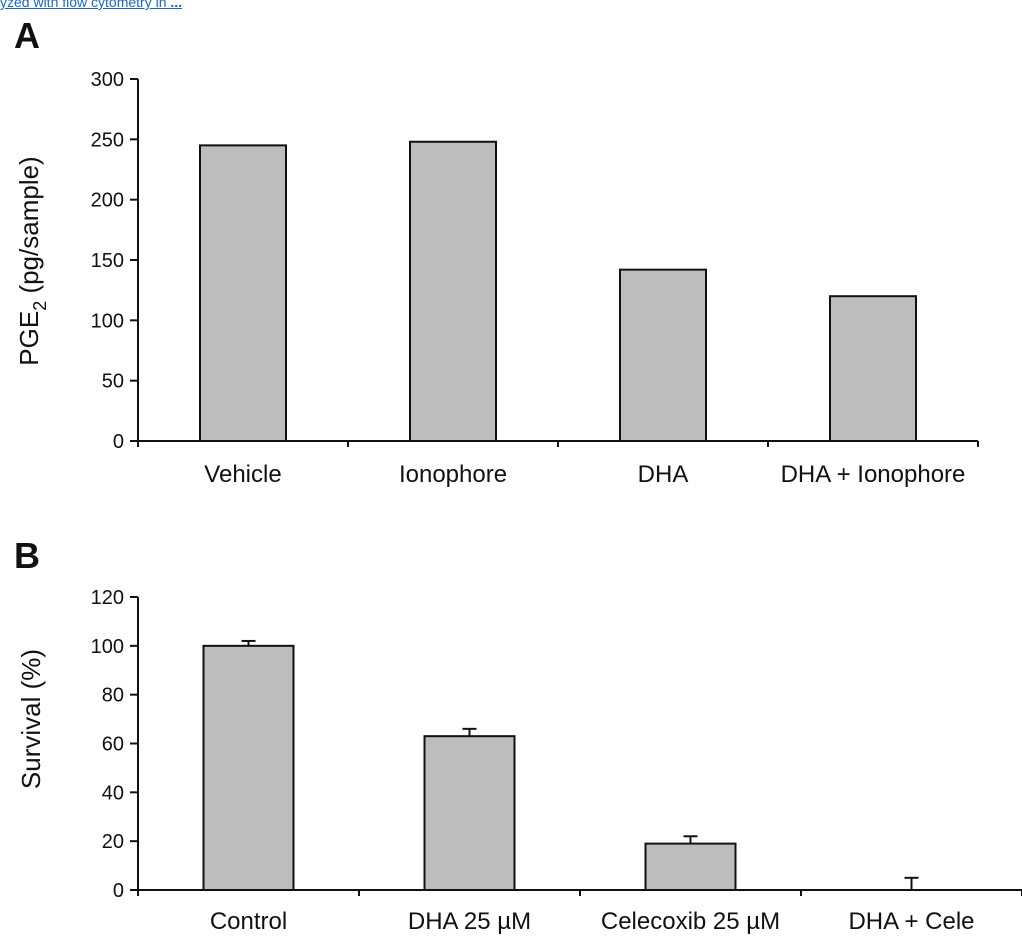 The image size is (1022, 939). What do you see at coordinates (107, 140) in the screenshot?
I see `y-tick-label: 250` at bounding box center [107, 140].